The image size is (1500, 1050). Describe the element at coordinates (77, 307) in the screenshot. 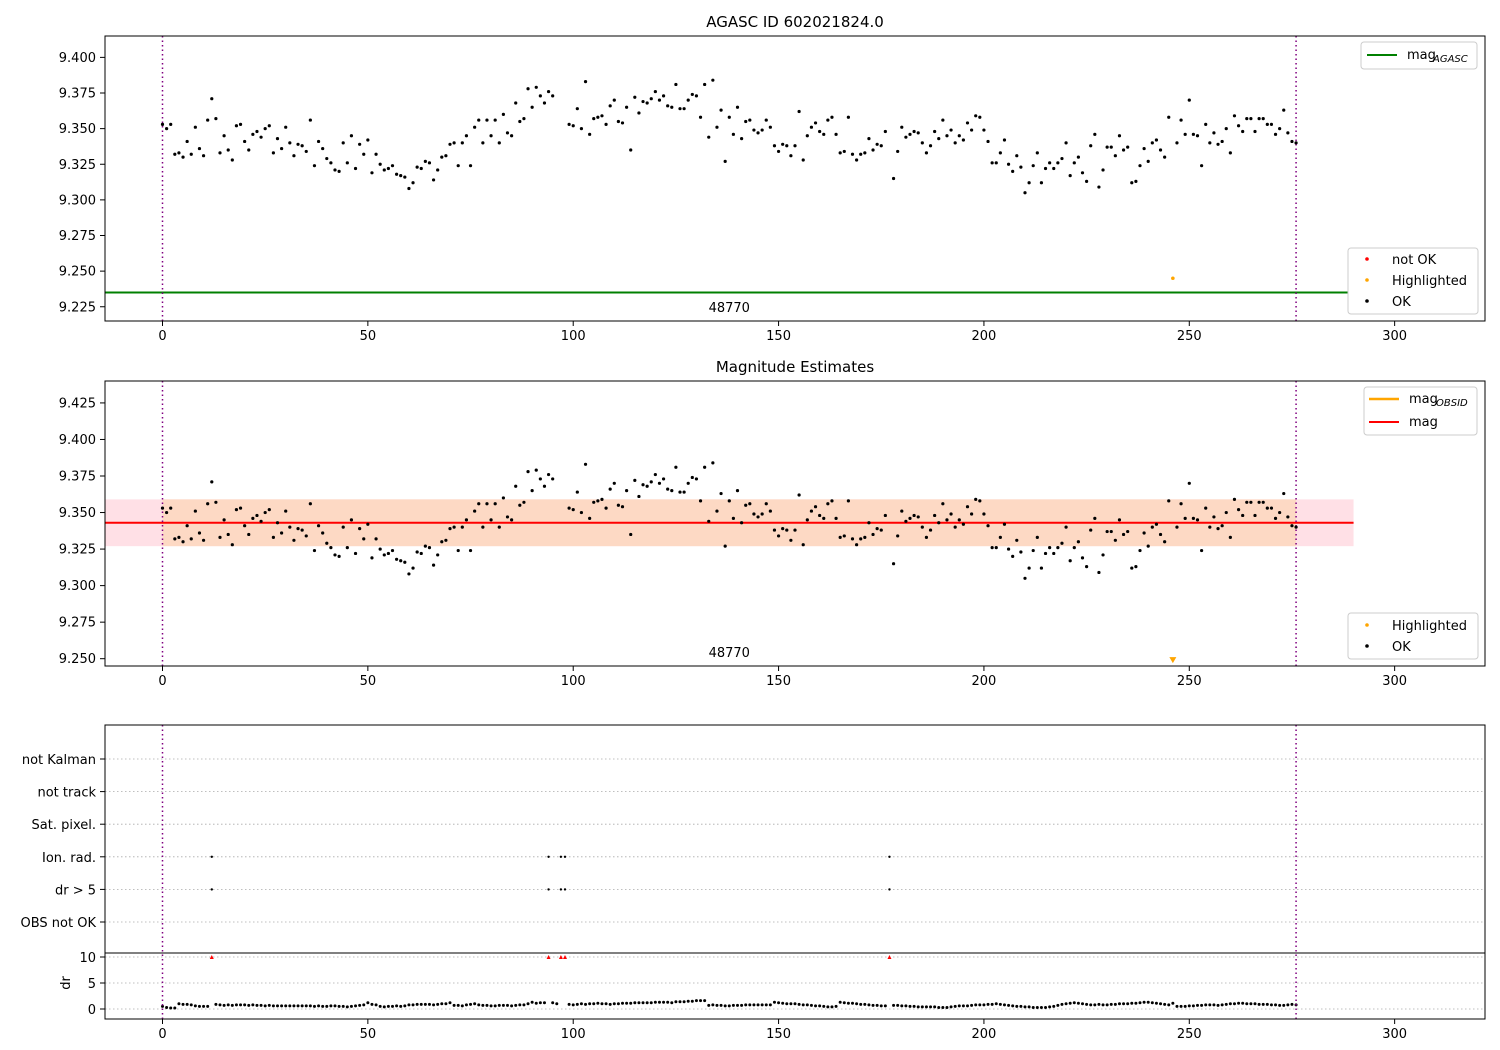

I see `panel1-ytick-label: 9.225` at that location.